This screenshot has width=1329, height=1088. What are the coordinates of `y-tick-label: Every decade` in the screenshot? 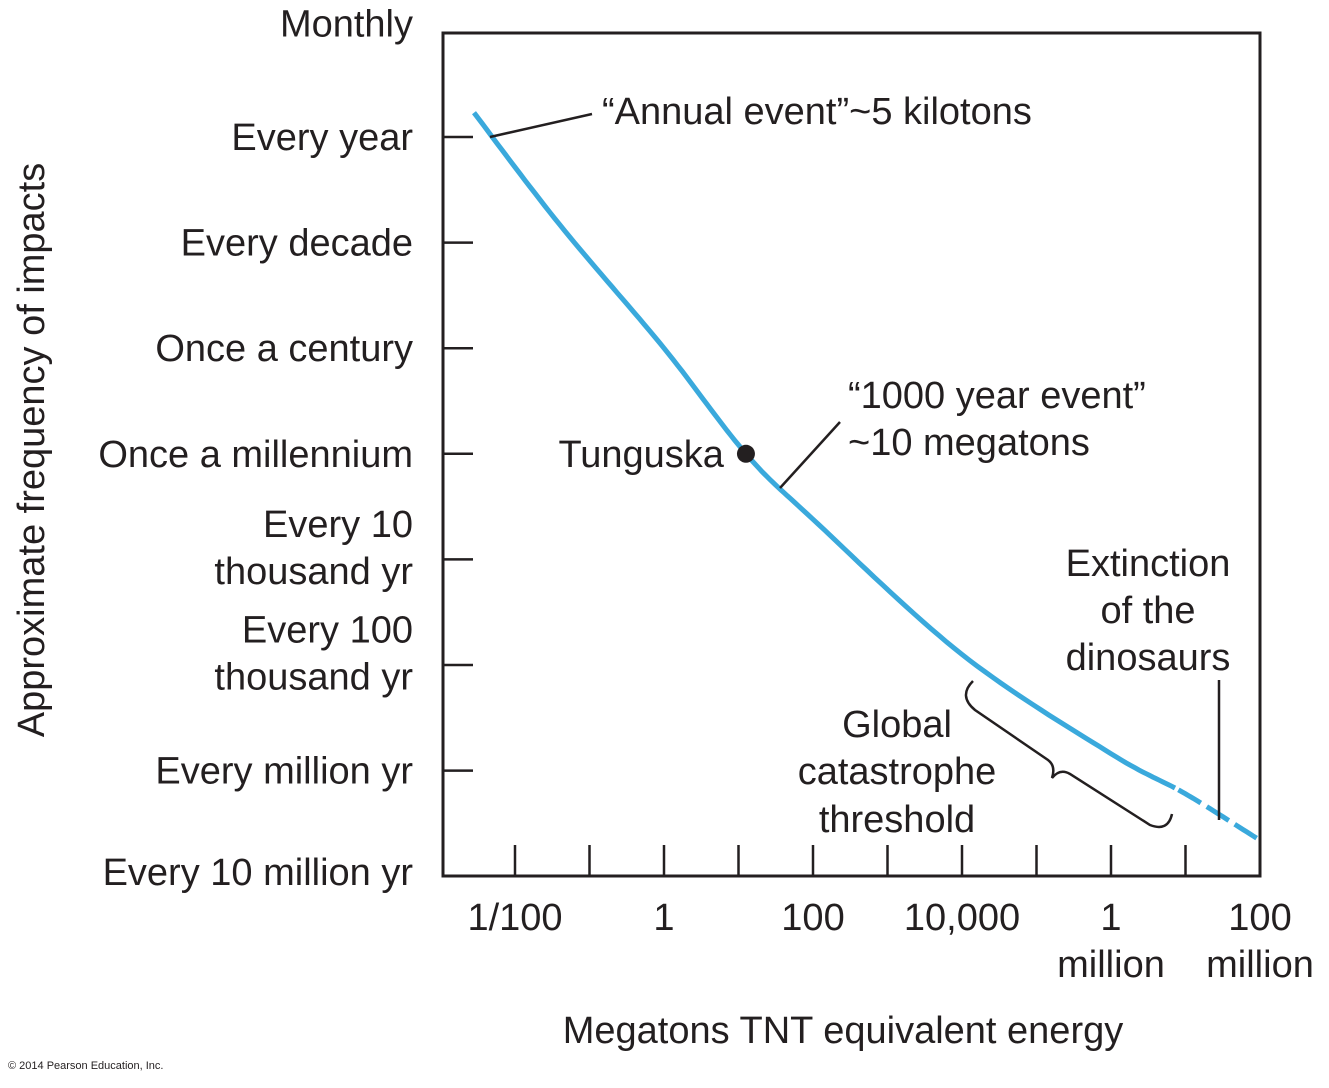 It's located at (297, 244).